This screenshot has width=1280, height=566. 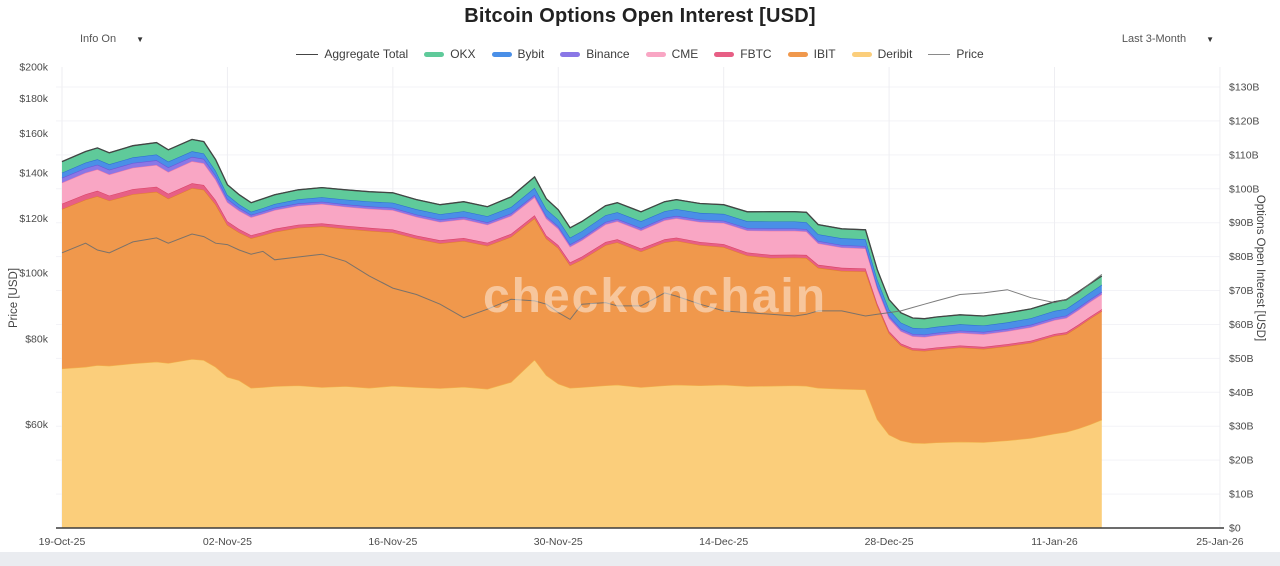 I want to click on x-axis-tick: 02-Nov-25, so click(x=227, y=542).